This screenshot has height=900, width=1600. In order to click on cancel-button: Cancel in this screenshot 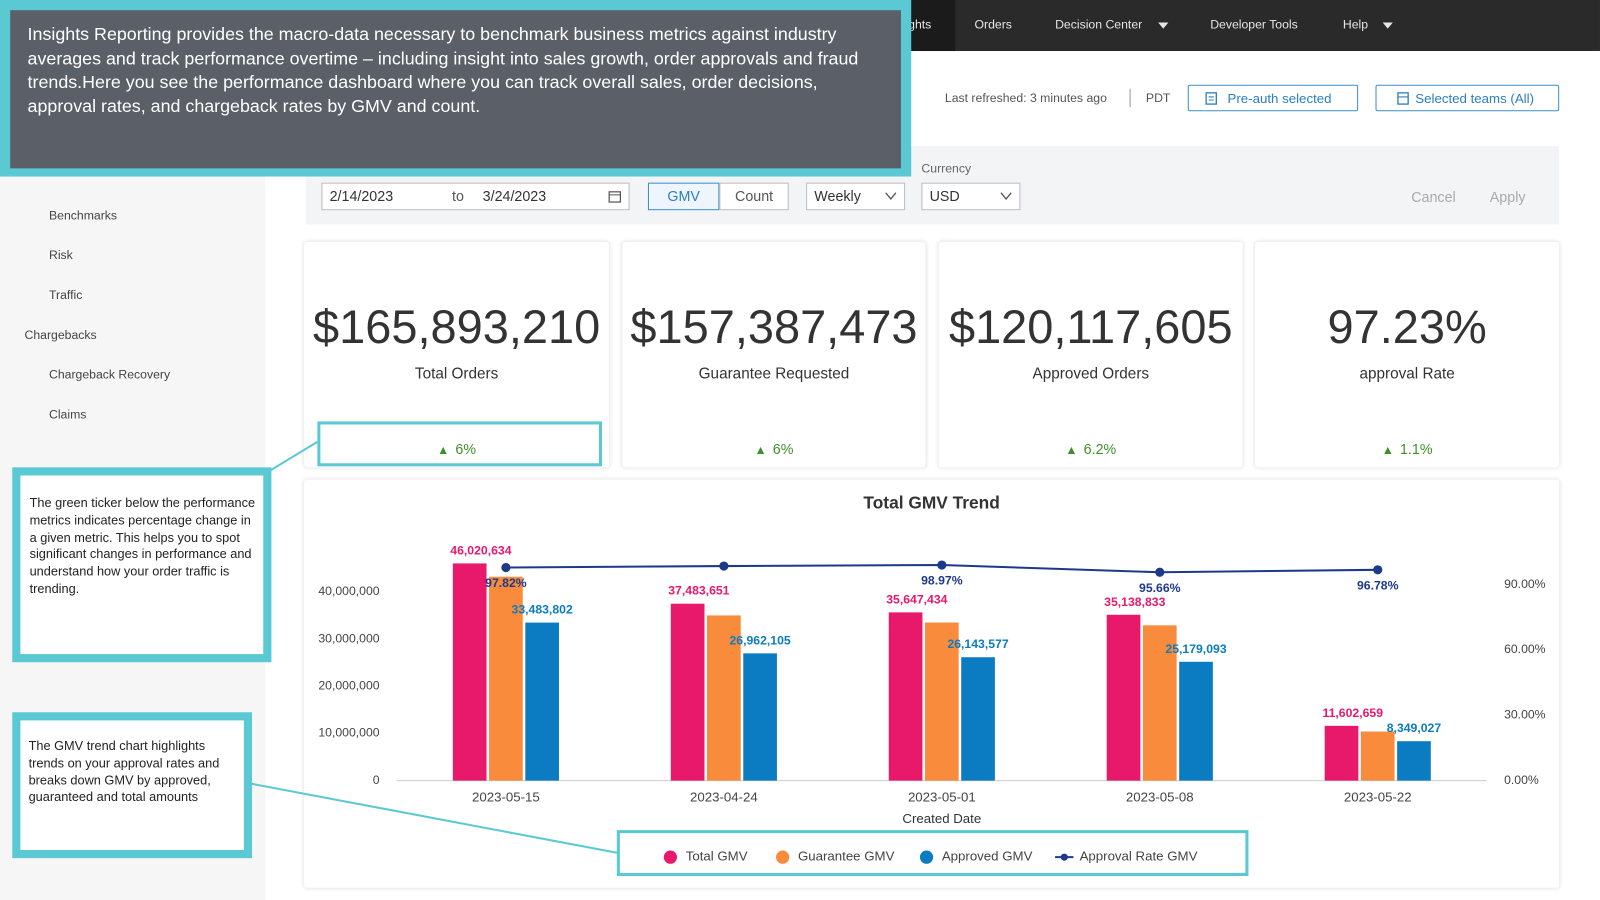, I will do `click(1433, 197)`.